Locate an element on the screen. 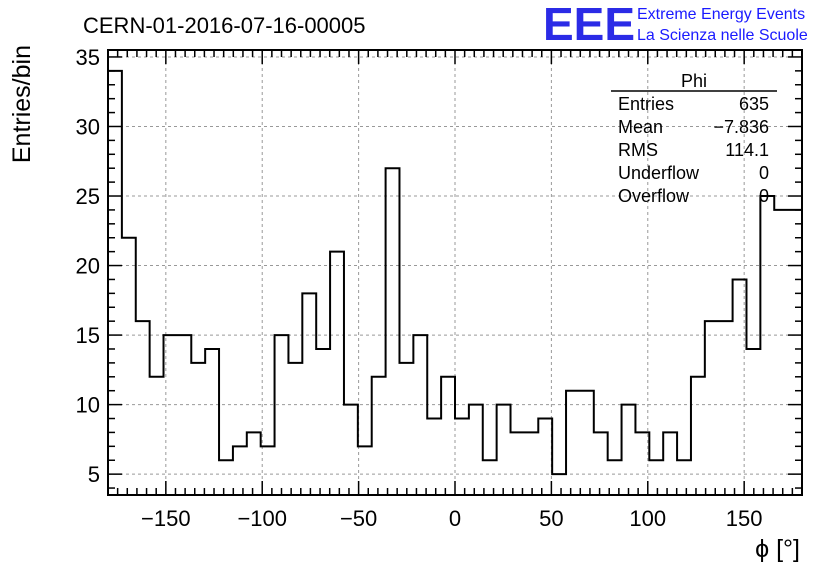  y-tick-label: 25 is located at coordinates (88, 196).